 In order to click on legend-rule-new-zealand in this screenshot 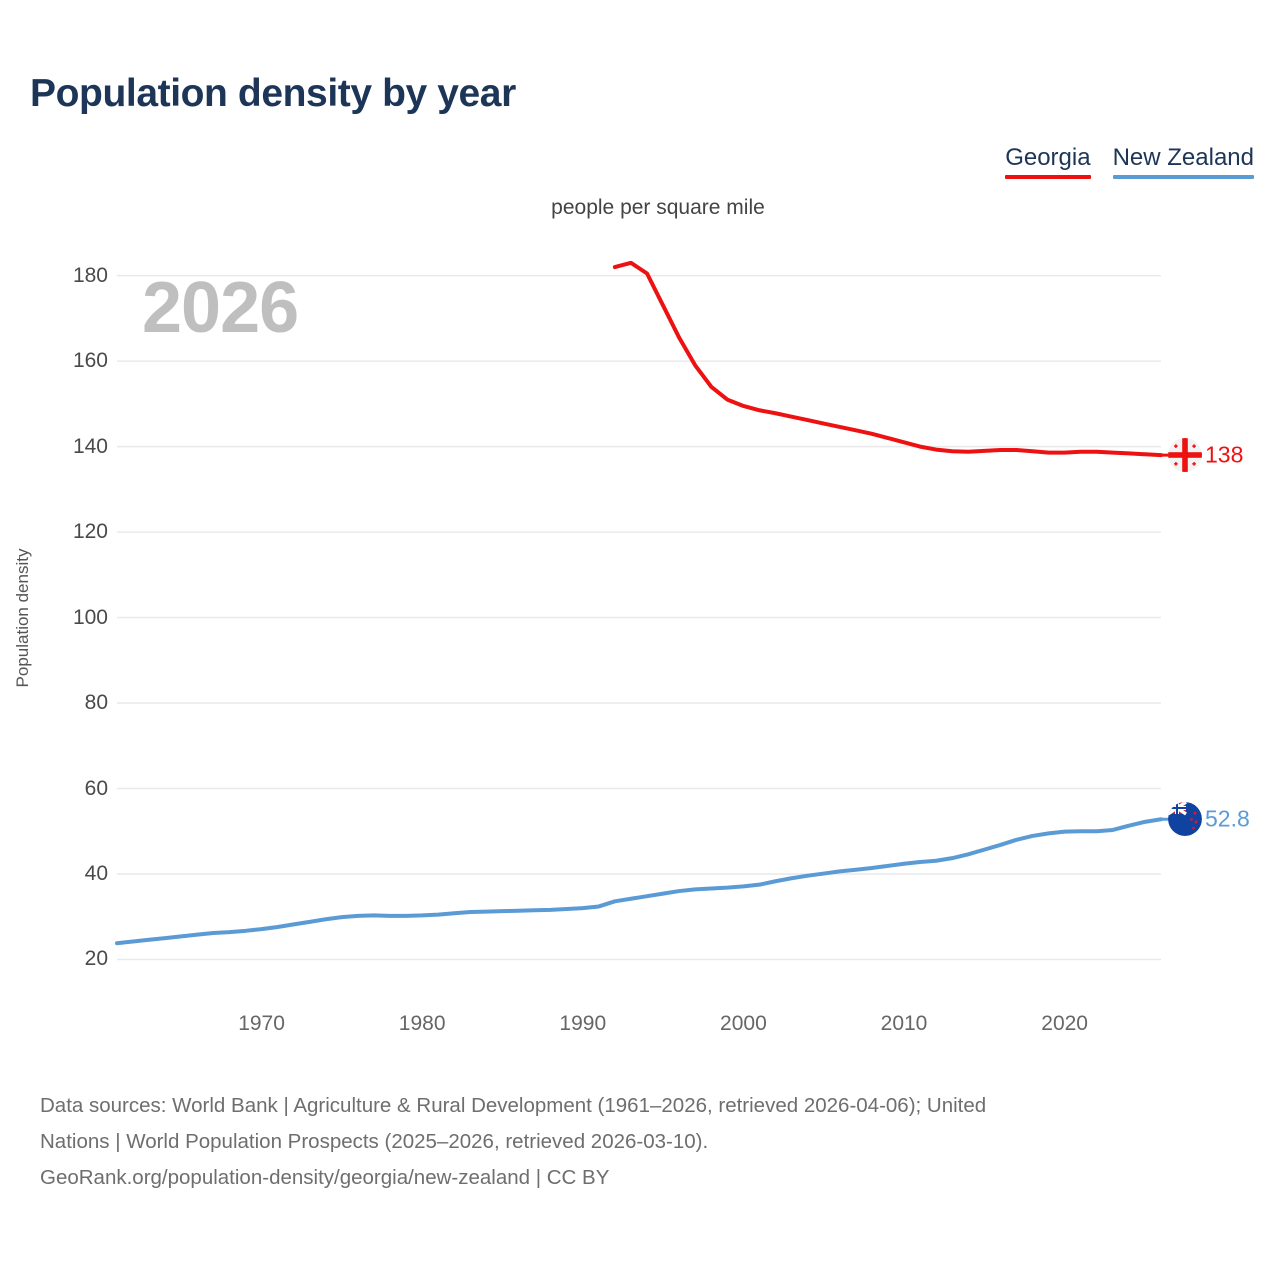, I will do `click(1183, 177)`.